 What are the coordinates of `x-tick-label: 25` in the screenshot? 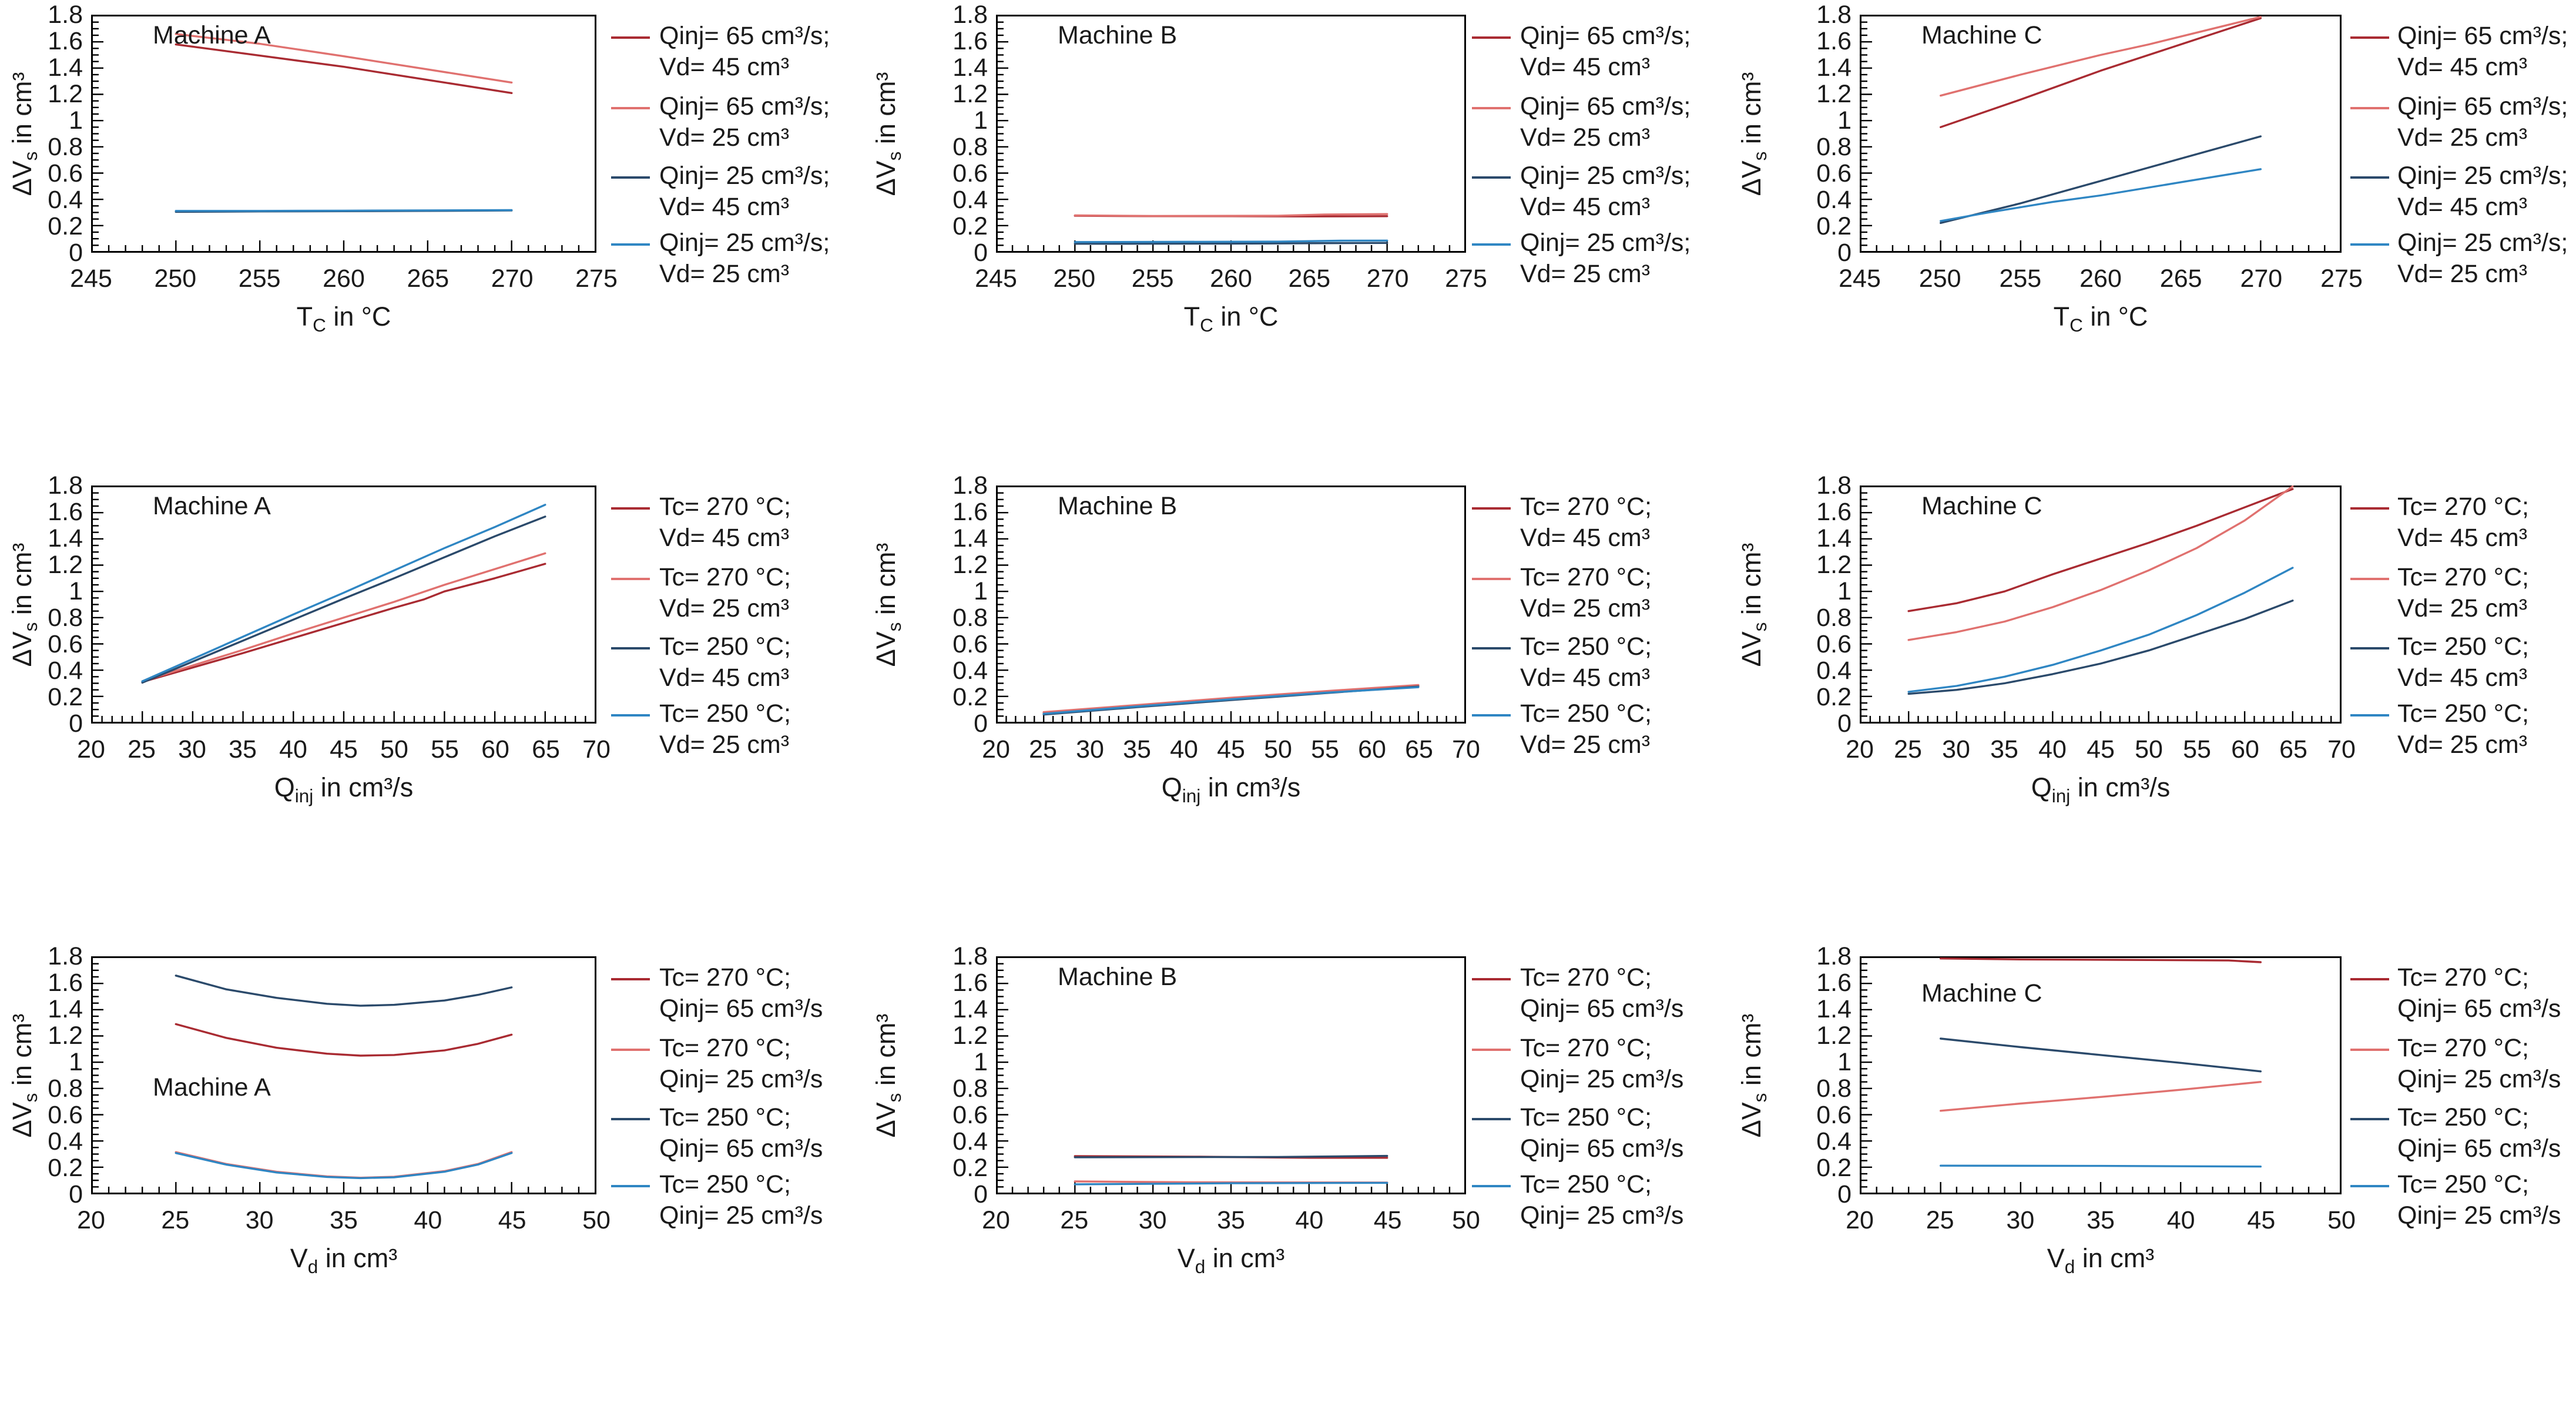 It's located at (142, 749).